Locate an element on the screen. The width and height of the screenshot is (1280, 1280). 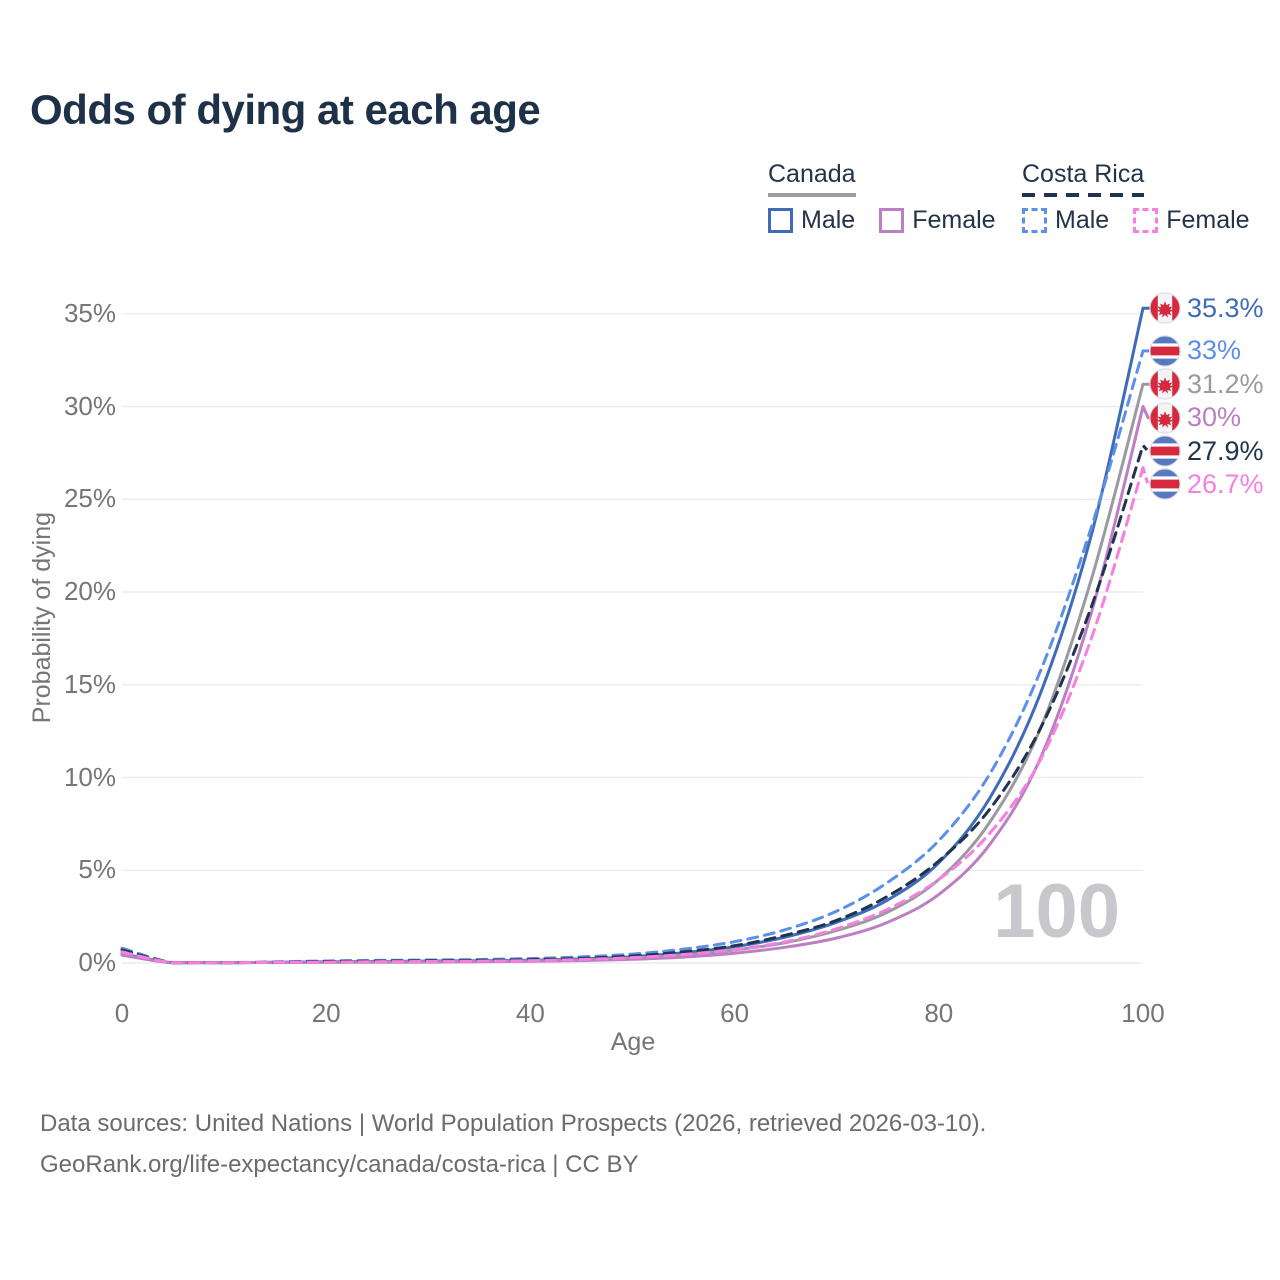
legend-canada-toggle: Canada is located at coordinates (812, 178).